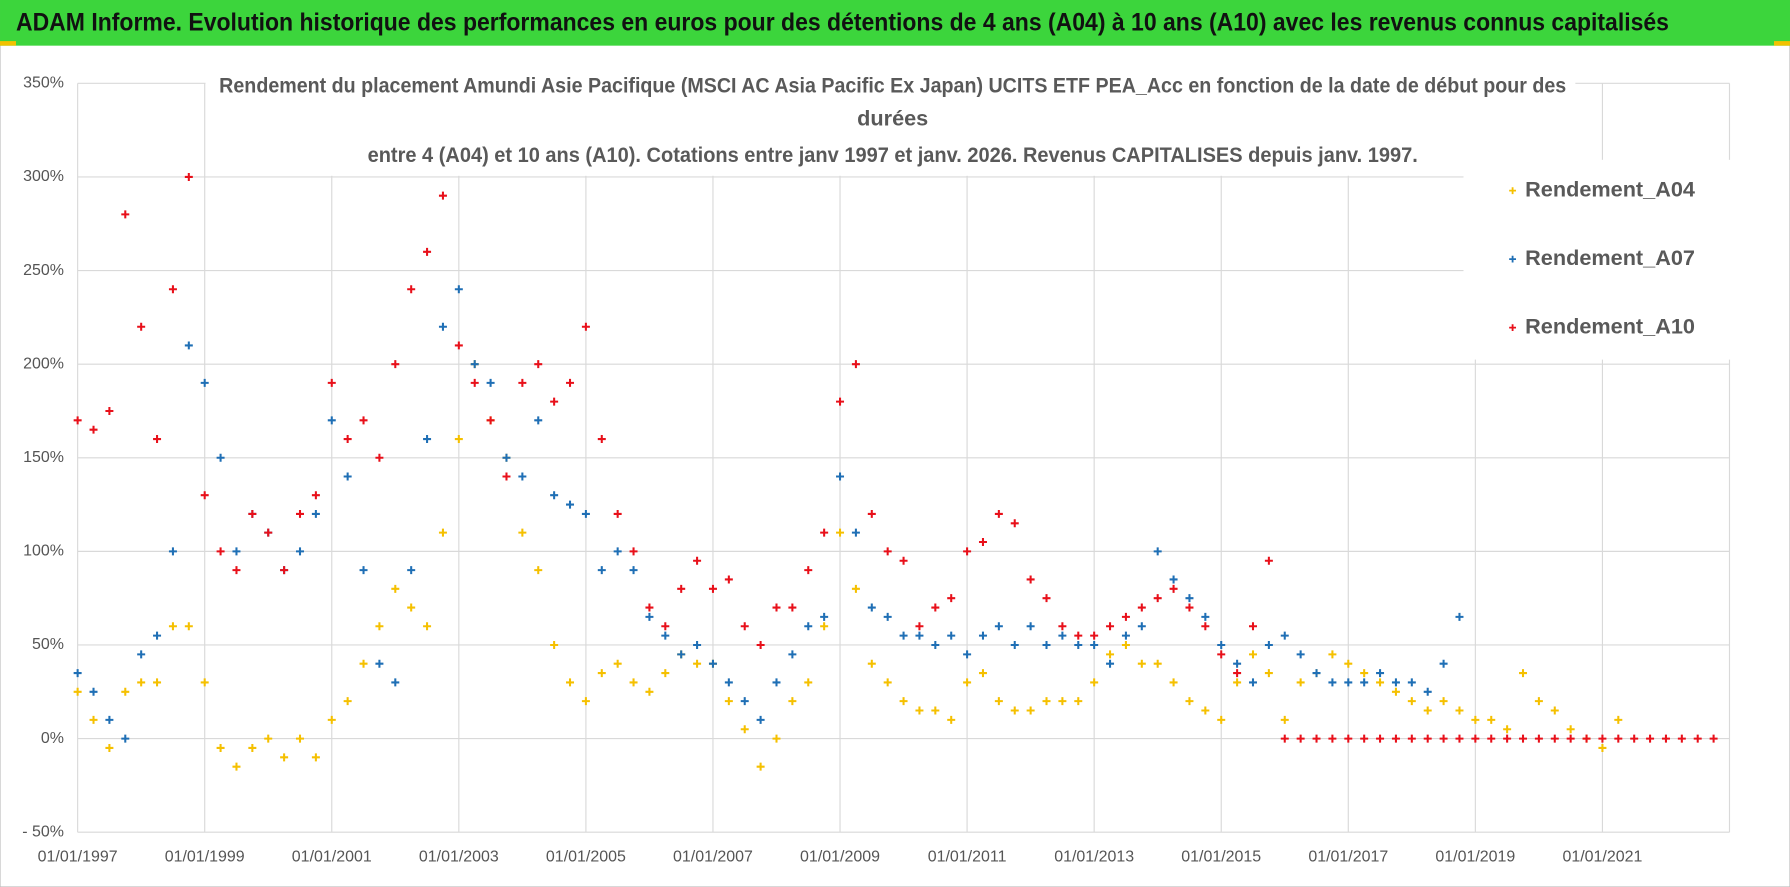  I want to click on y-tick-label: 200%, so click(43, 363).